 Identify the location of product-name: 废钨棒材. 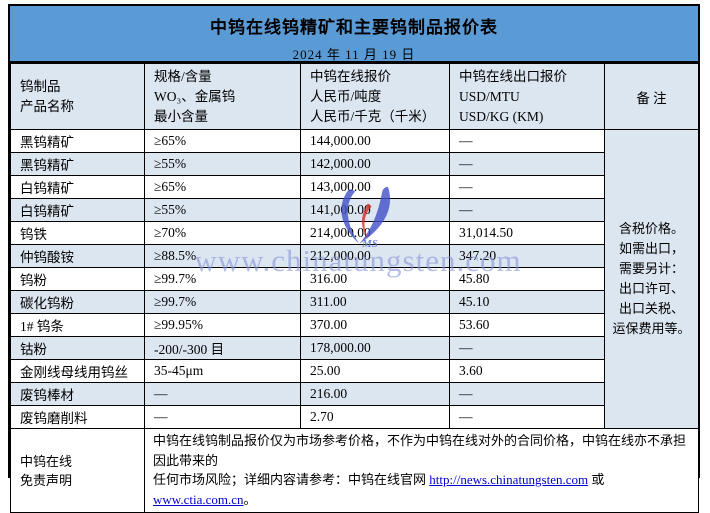
(77, 394).